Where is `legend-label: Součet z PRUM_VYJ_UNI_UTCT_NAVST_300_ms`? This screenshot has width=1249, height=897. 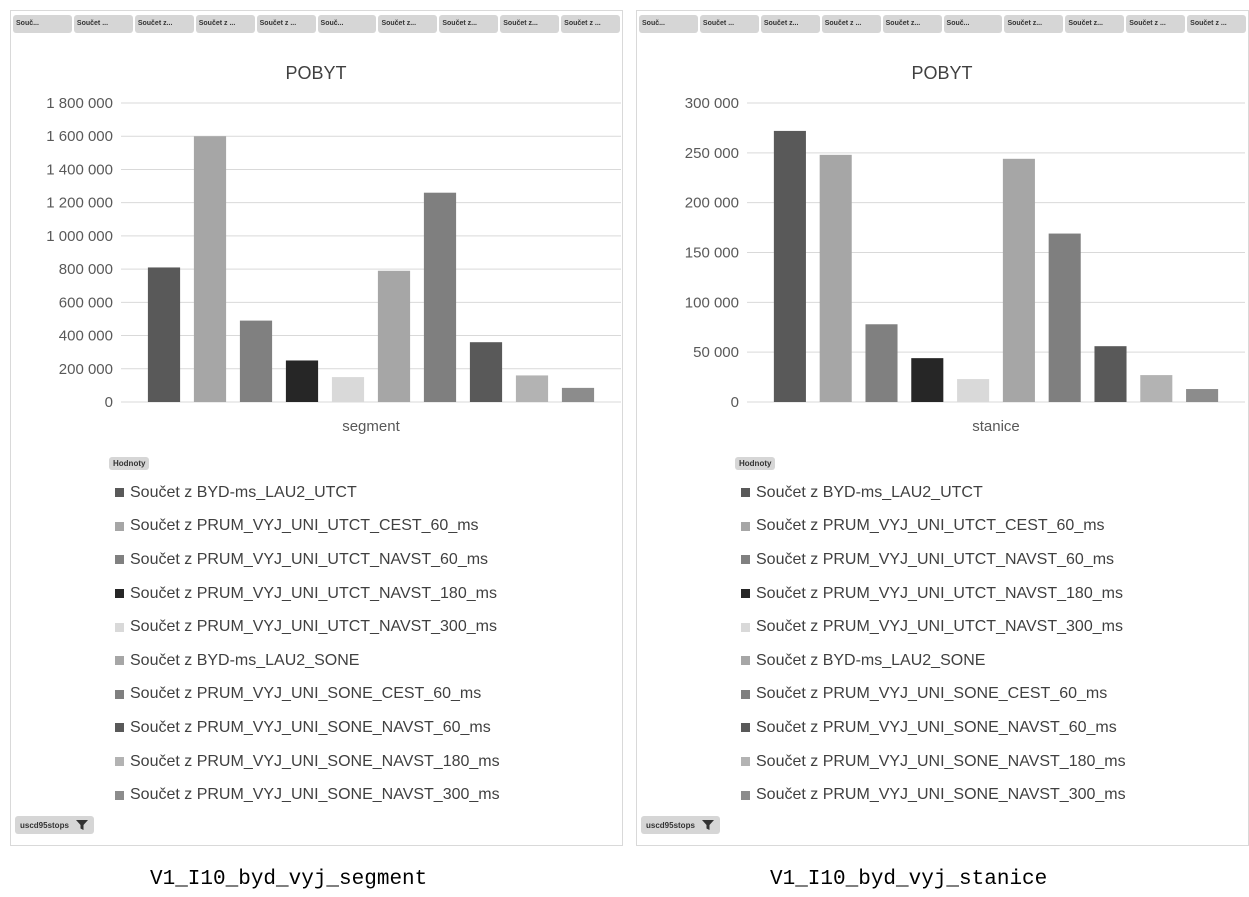 legend-label: Součet z PRUM_VYJ_UNI_UTCT_NAVST_300_ms is located at coordinates (939, 627).